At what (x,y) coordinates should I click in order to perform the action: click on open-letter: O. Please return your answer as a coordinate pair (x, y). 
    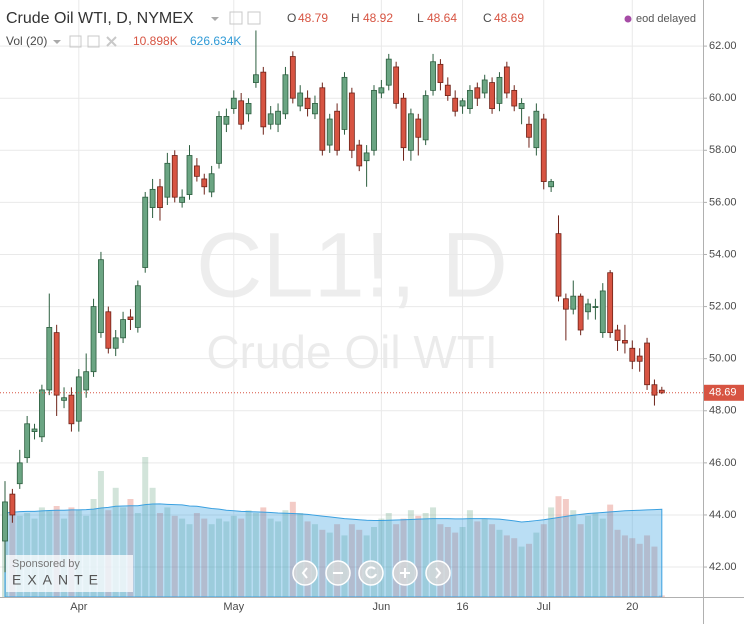
    Looking at the image, I should click on (291, 18).